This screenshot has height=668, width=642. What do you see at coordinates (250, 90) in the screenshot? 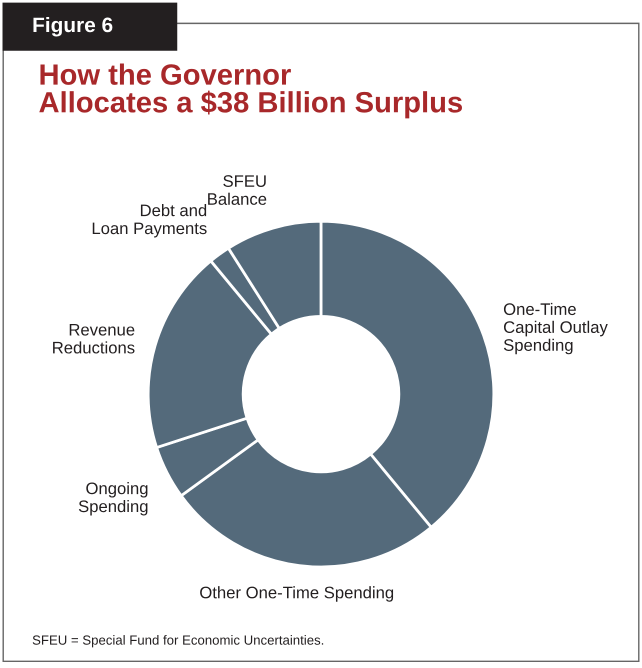
I see `chart-title: How the Governor Allocates a $38 Billion Surplus` at bounding box center [250, 90].